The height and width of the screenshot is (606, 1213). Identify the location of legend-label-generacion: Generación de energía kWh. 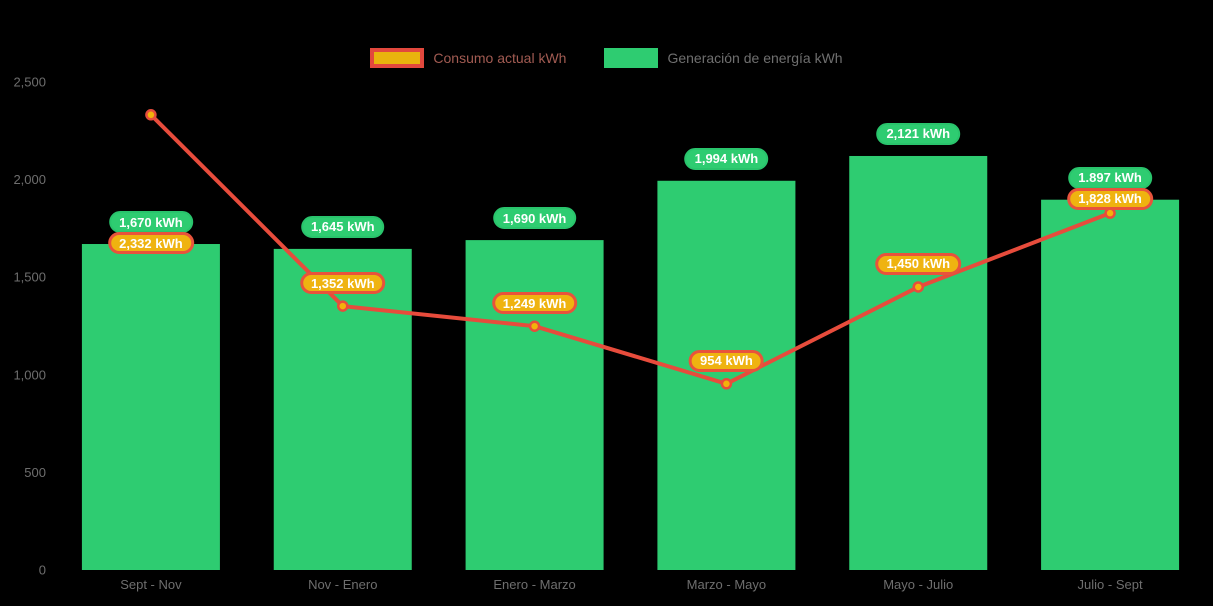
(755, 58).